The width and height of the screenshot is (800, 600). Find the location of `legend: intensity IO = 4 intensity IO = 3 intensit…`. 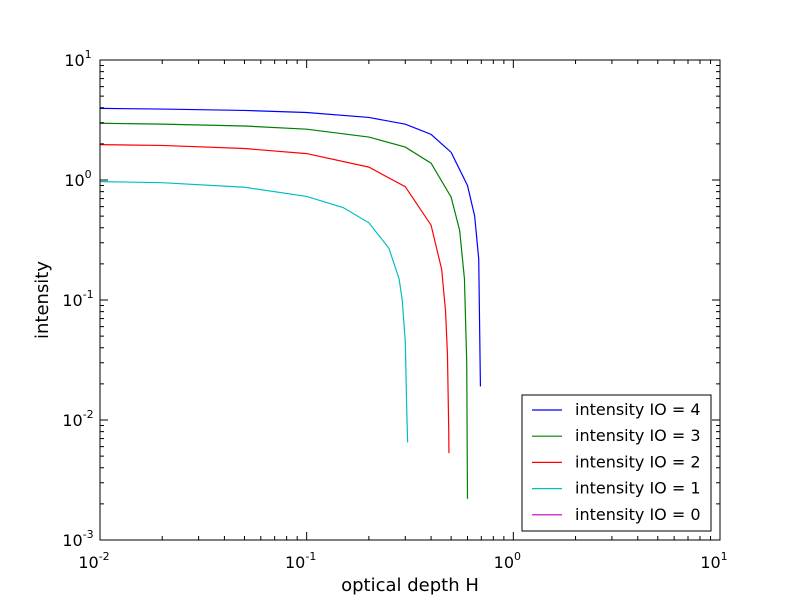

legend: intensity IO = 4 intensity IO = 3 intensit… is located at coordinates (616, 463).